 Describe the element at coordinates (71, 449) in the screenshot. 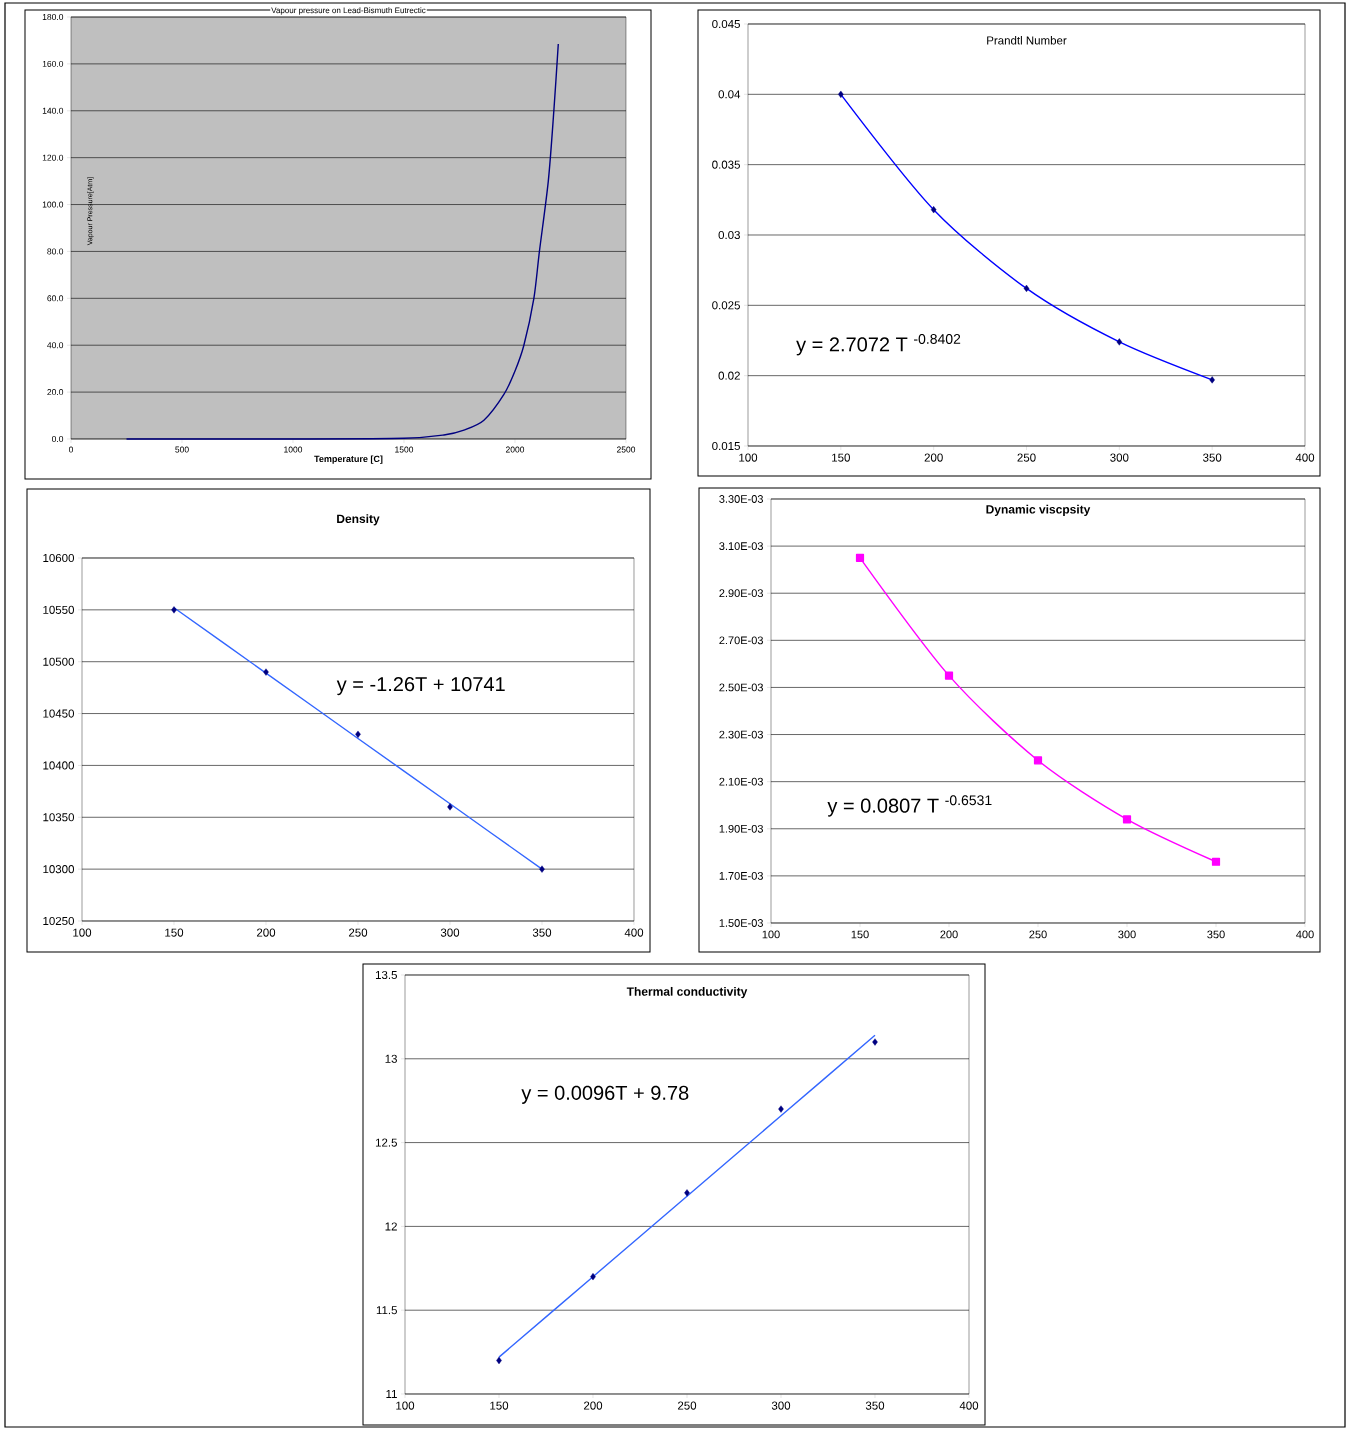

I see `x-tick-label: 0` at that location.